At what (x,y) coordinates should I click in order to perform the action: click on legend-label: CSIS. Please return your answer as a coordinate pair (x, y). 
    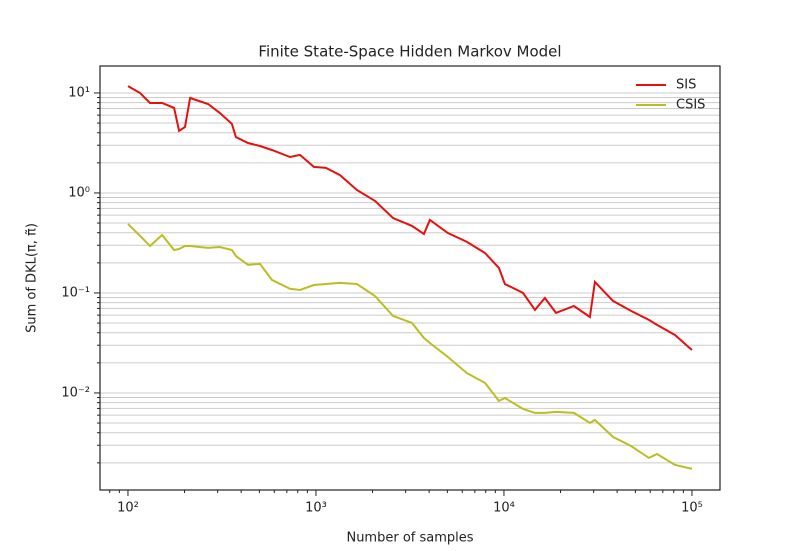
    Looking at the image, I should click on (690, 105).